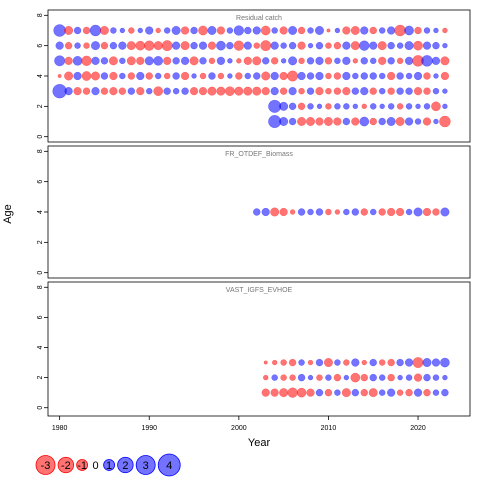  What do you see at coordinates (109, 466) in the screenshot?
I see `legend-label: 1` at bounding box center [109, 466].